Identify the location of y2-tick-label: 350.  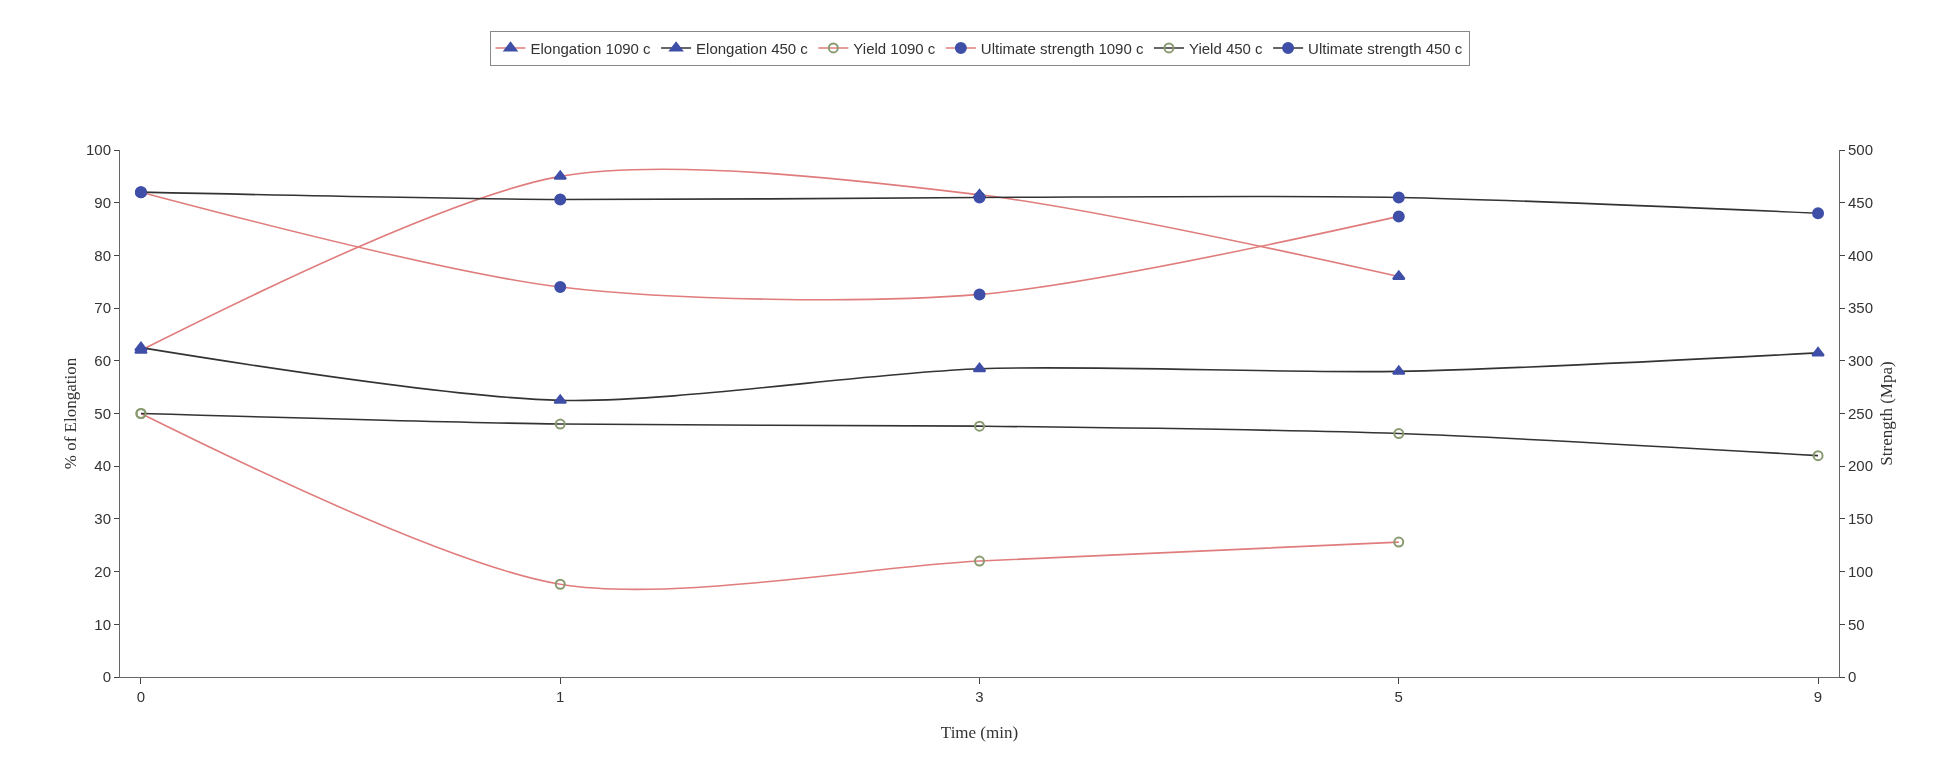
(1861, 308).